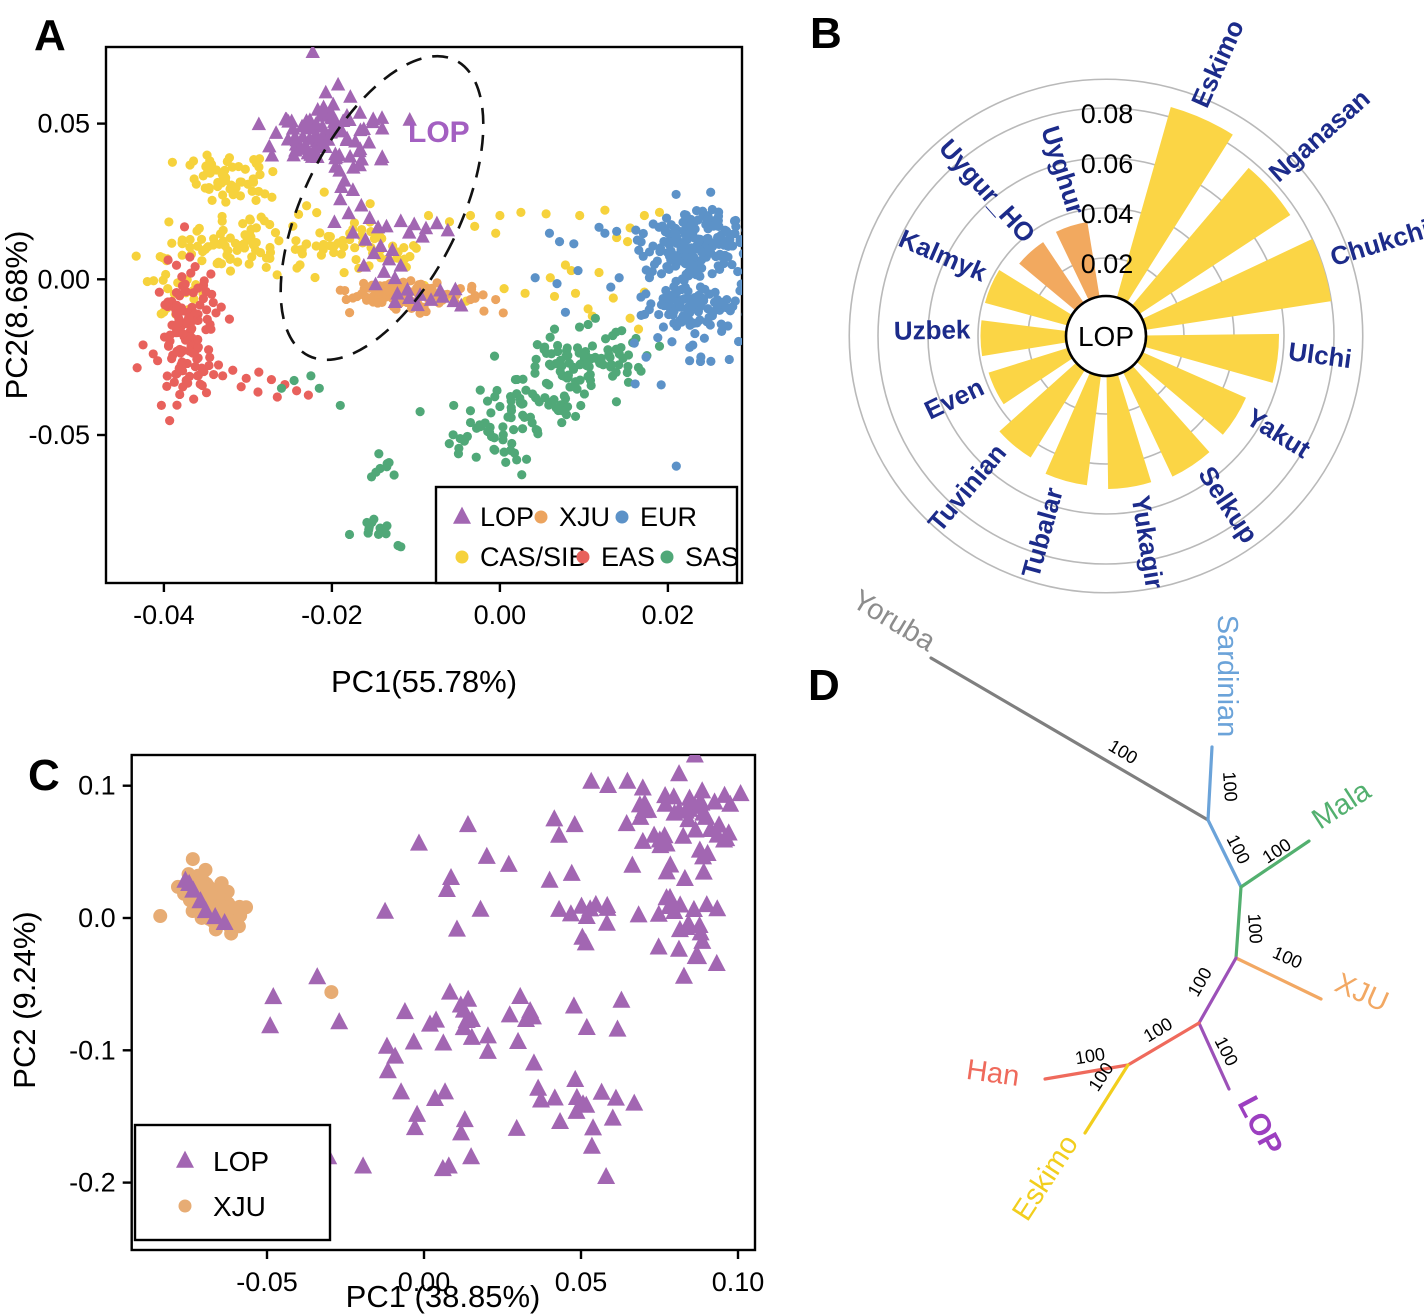 This screenshot has height=1314, width=1424. I want to click on polar-center-label: LOP, so click(1106, 336).